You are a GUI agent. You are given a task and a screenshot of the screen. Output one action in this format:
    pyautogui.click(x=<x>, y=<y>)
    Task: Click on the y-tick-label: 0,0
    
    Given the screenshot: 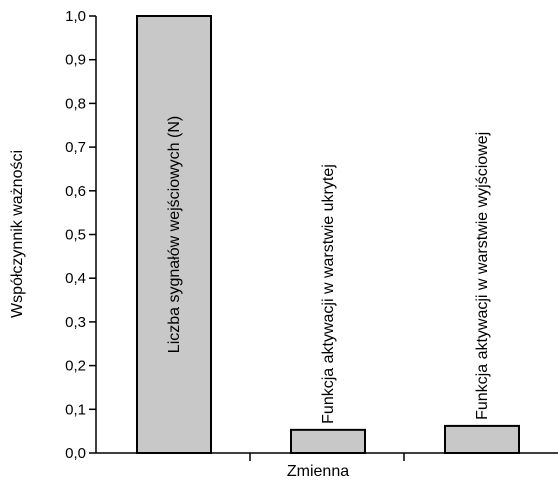 What is the action you would take?
    pyautogui.click(x=75, y=453)
    